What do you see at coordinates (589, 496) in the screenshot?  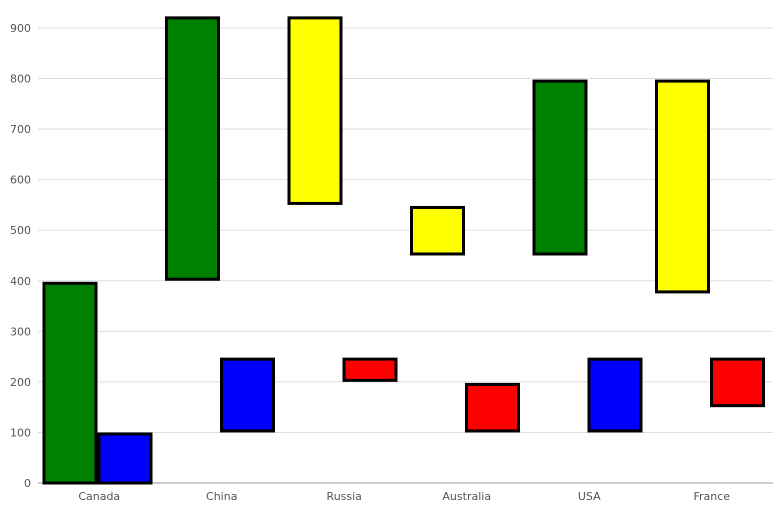 I see `x-tick-label: USA` at bounding box center [589, 496].